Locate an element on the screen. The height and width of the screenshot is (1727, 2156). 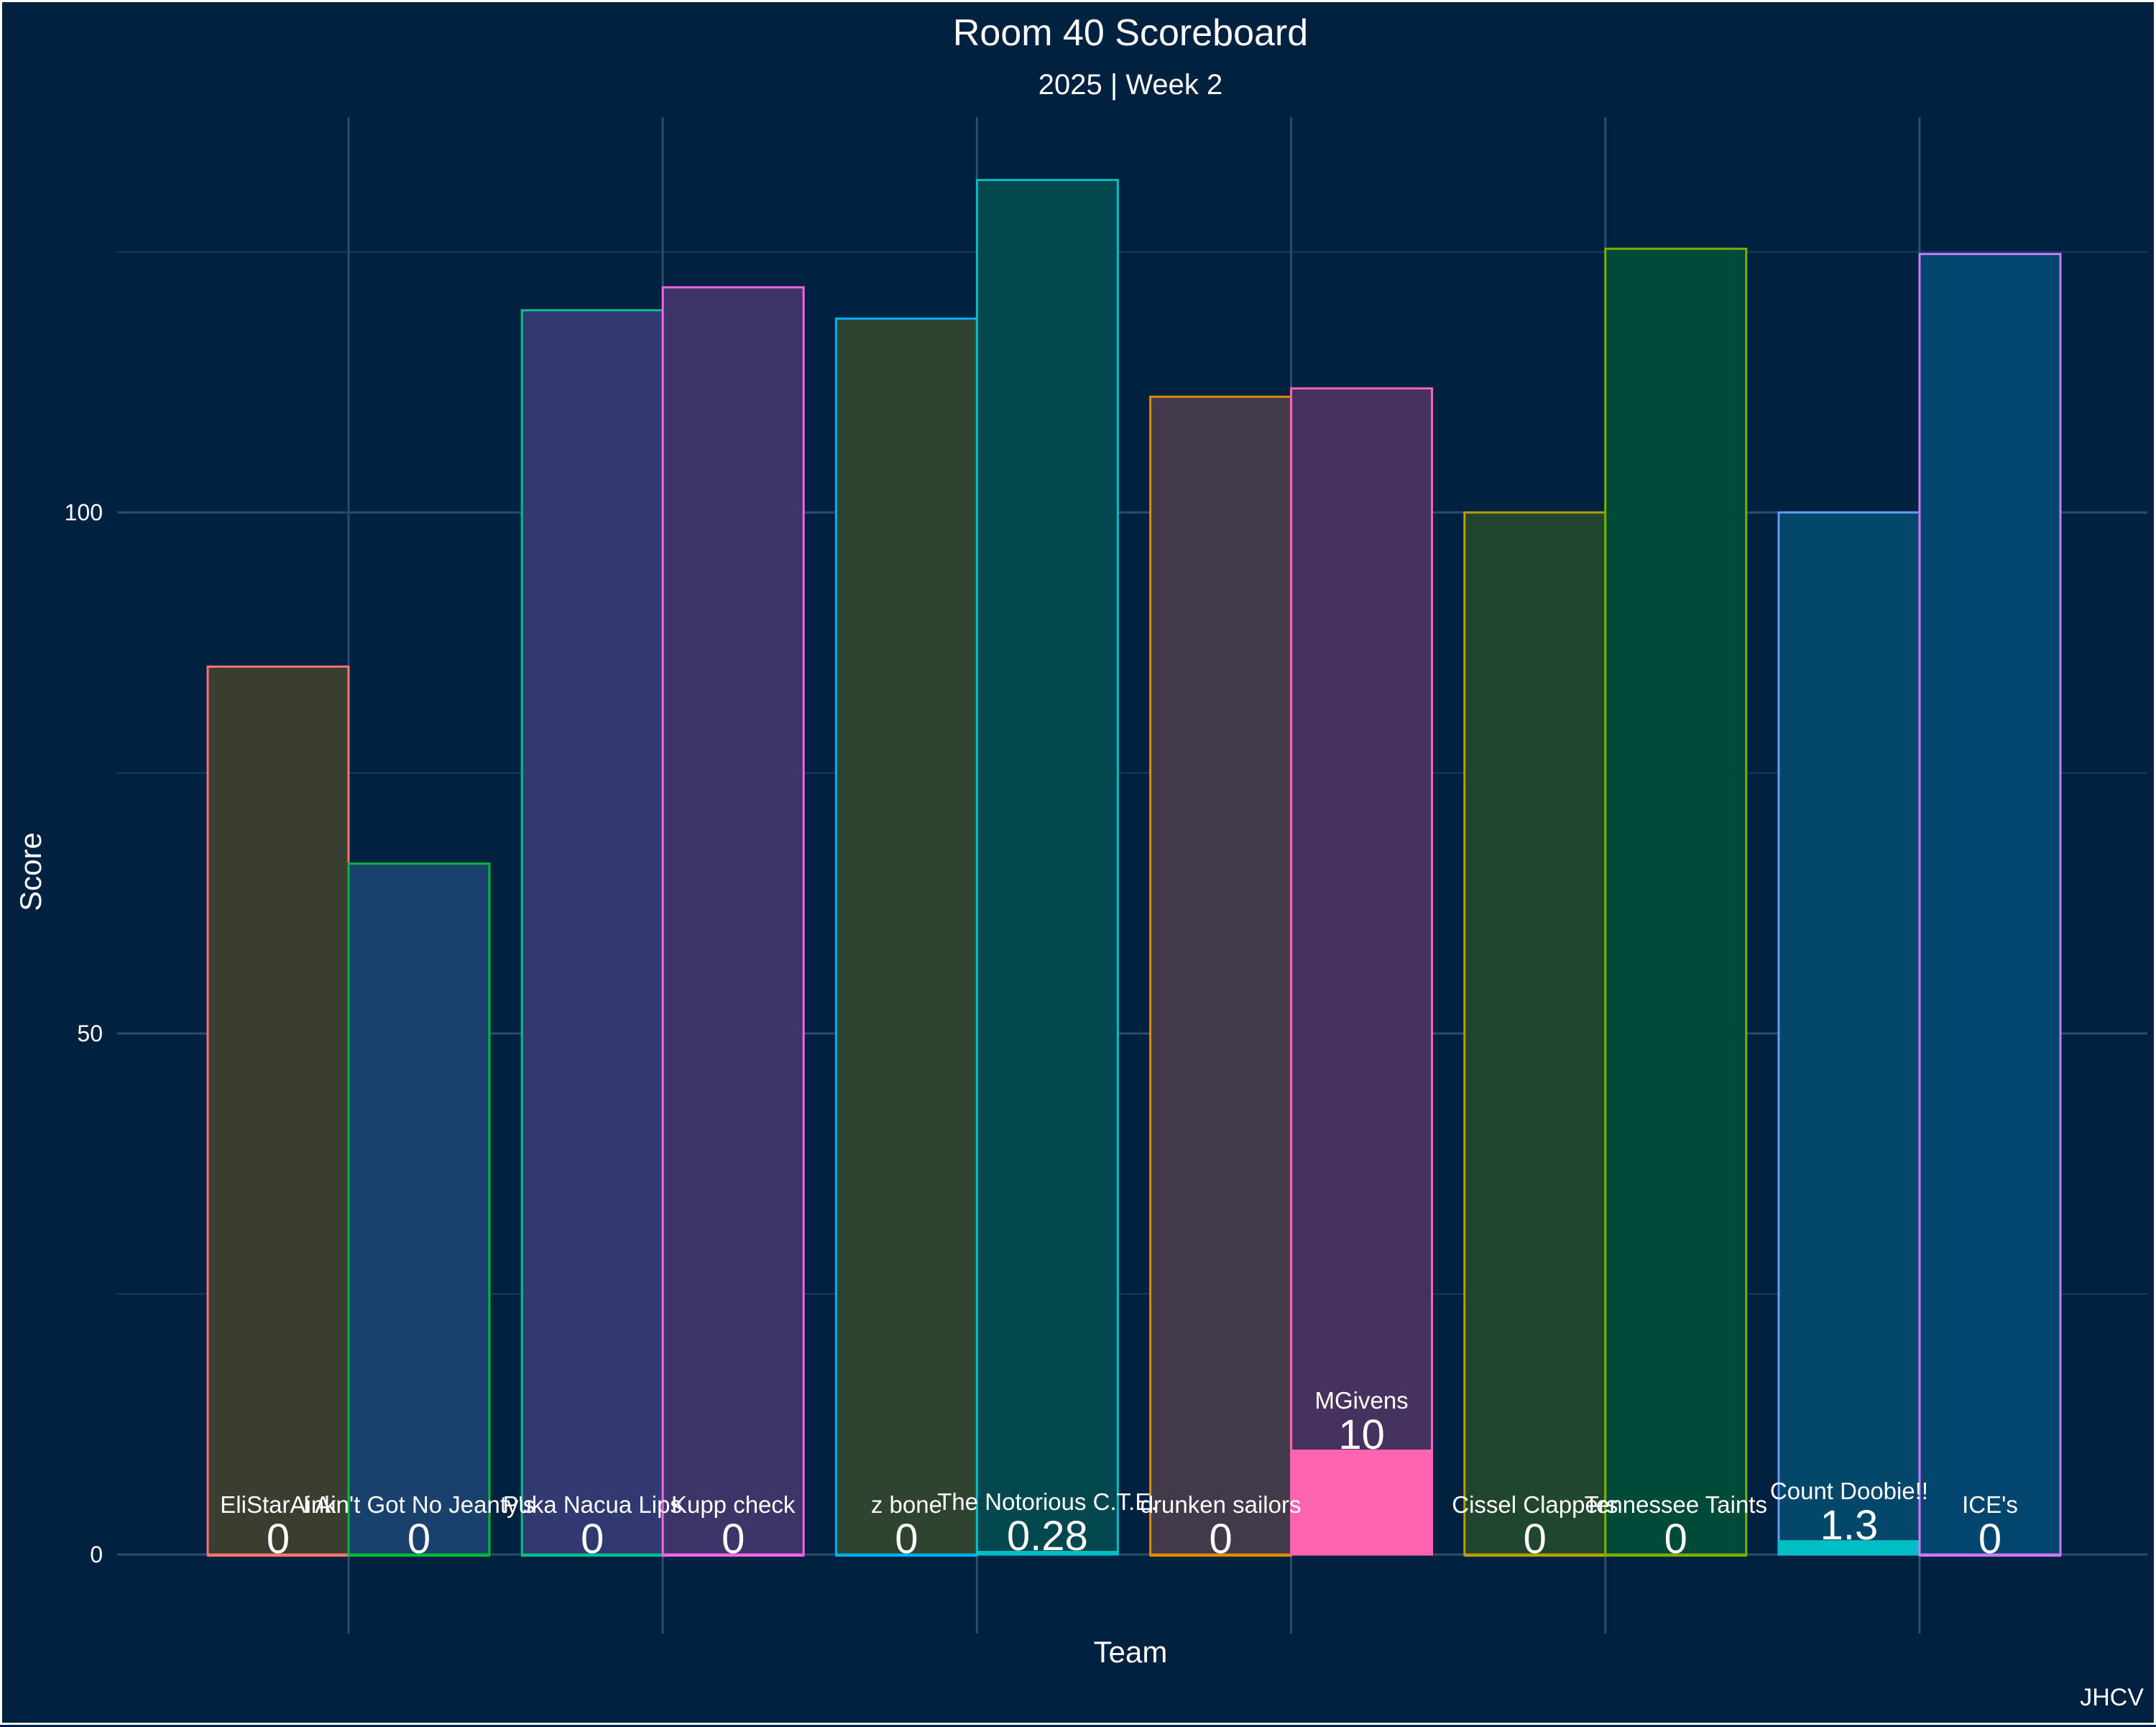
team-name-label: MGivens is located at coordinates (1361, 1401).